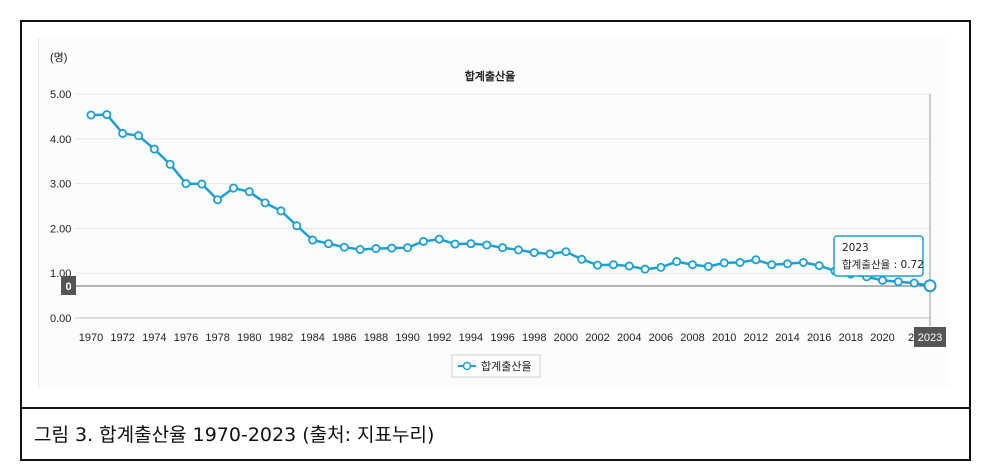 The width and height of the screenshot is (981, 467). Describe the element at coordinates (376, 338) in the screenshot. I see `x-tick-label: 1988` at that location.